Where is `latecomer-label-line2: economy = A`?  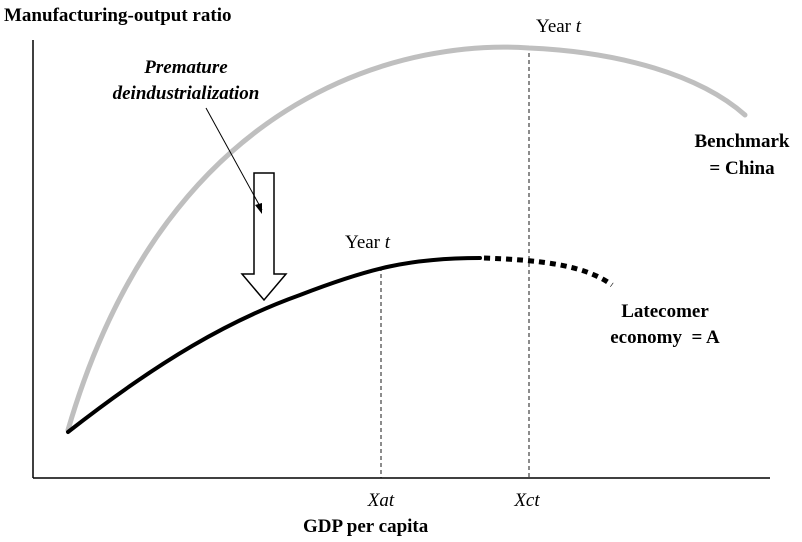
latecomer-label-line2: economy = A is located at coordinates (665, 337).